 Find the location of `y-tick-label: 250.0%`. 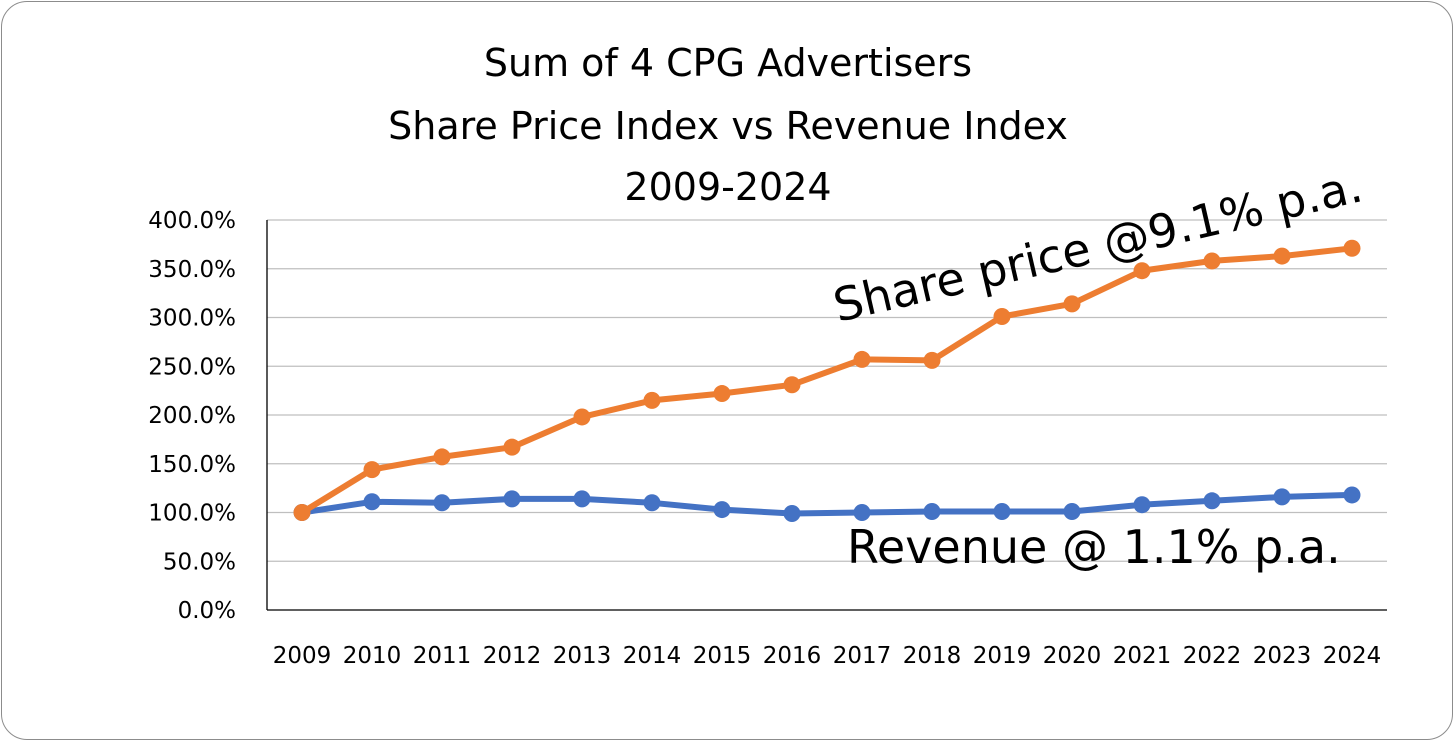

y-tick-label: 250.0% is located at coordinates (192, 367).